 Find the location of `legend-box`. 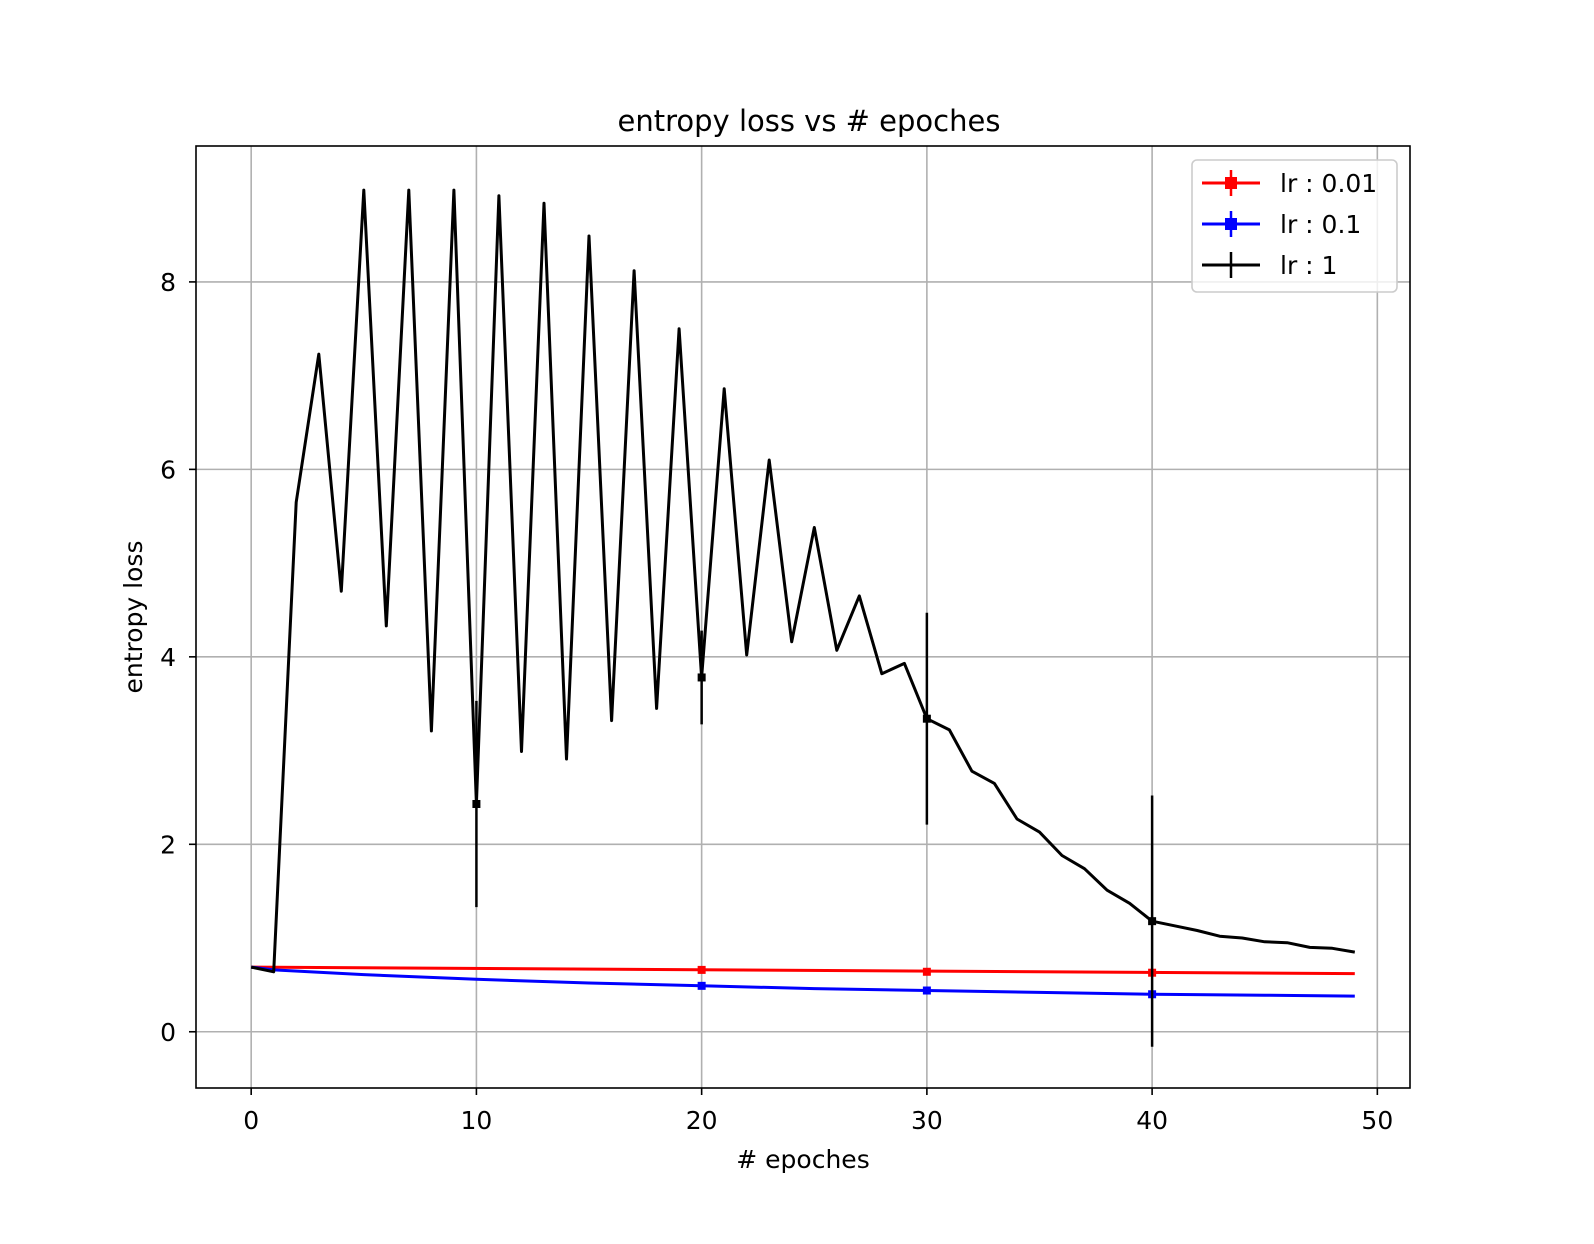

legend-box is located at coordinates (1294, 226).